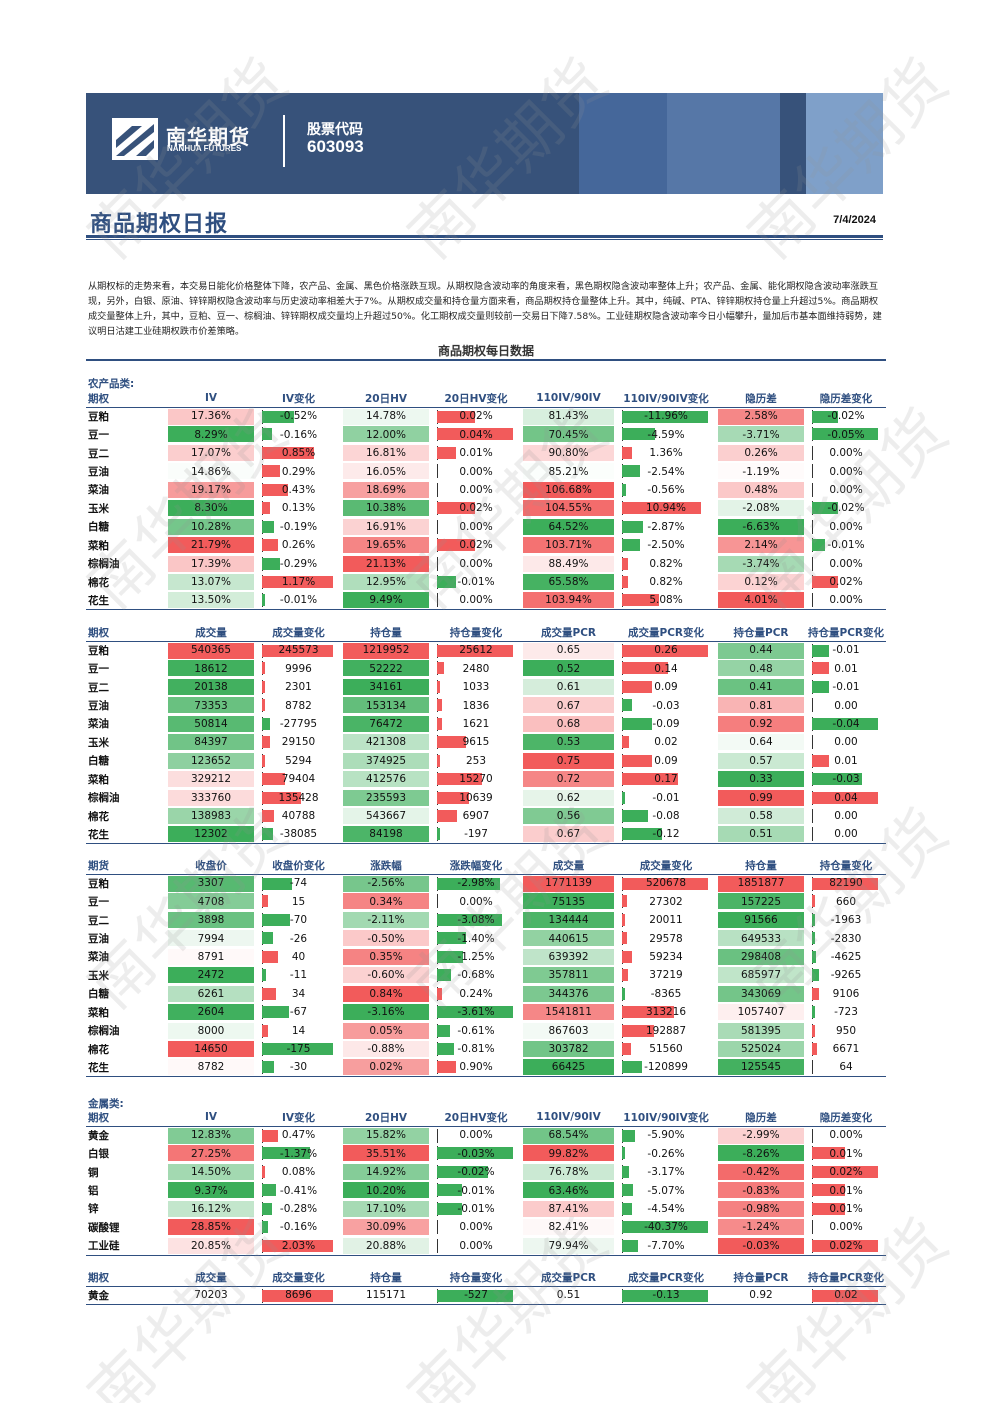 The image size is (992, 1403). I want to click on row-name: 工业硅, so click(104, 1246).